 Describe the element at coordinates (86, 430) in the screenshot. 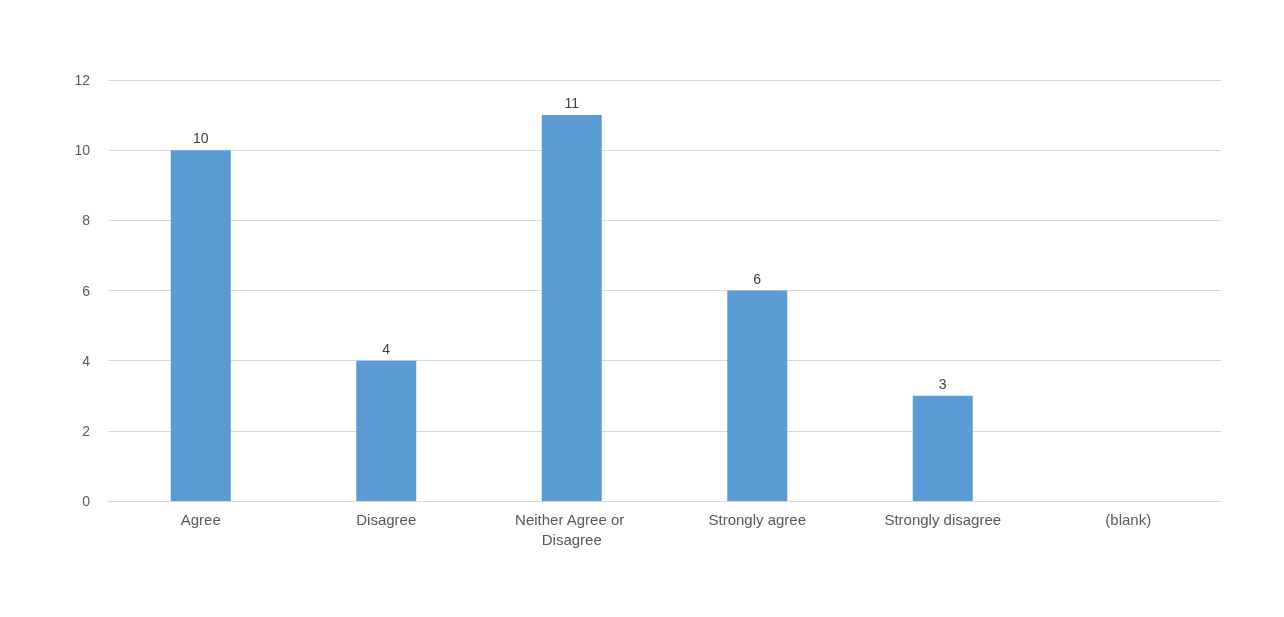

I see `y-tick-label: 2` at that location.